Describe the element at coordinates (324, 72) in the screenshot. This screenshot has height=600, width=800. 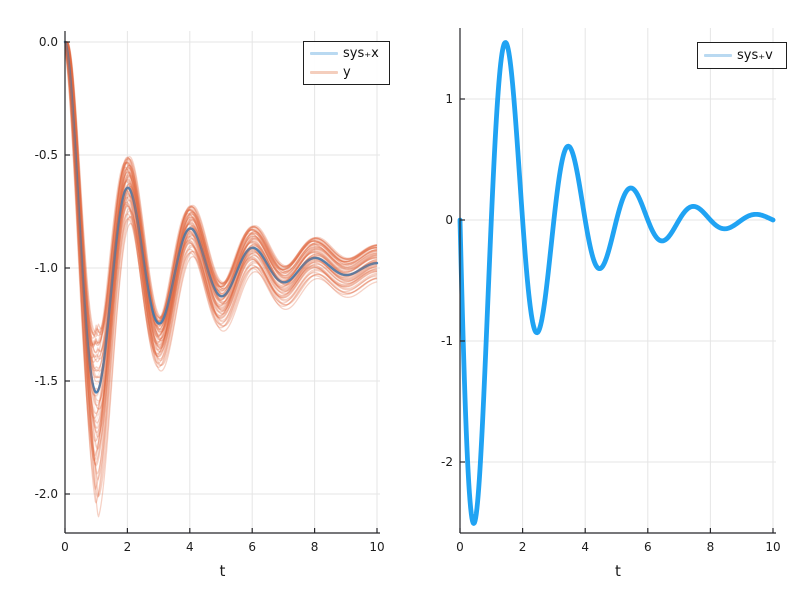
I see `legend-sample-line-y-icon` at that location.